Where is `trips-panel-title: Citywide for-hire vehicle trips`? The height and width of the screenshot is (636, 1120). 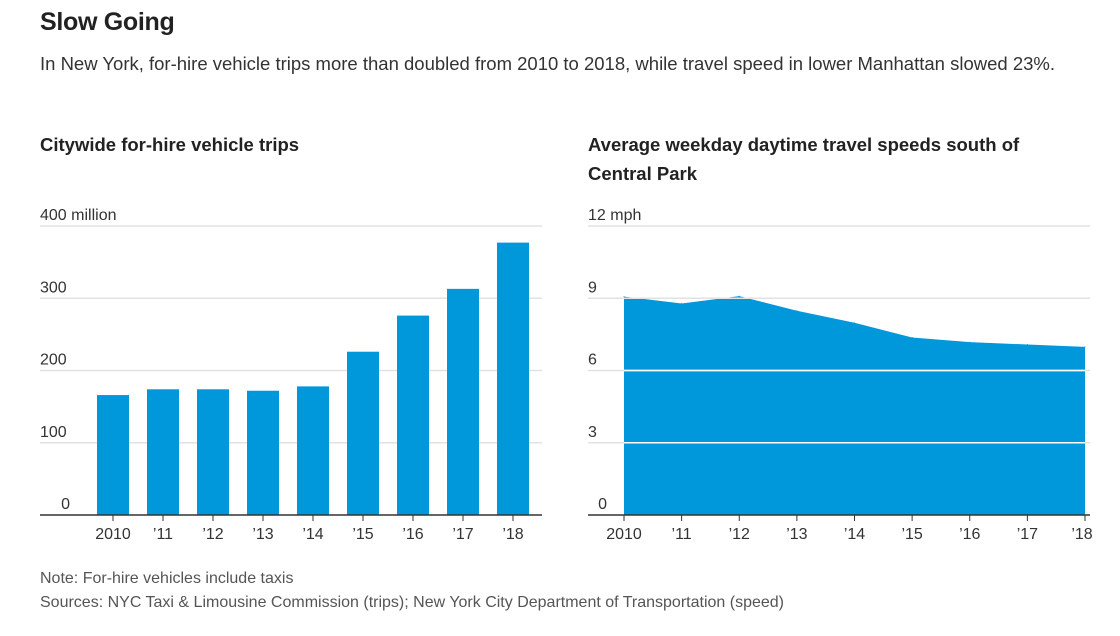
trips-panel-title: Citywide for-hire vehicle trips is located at coordinates (170, 144).